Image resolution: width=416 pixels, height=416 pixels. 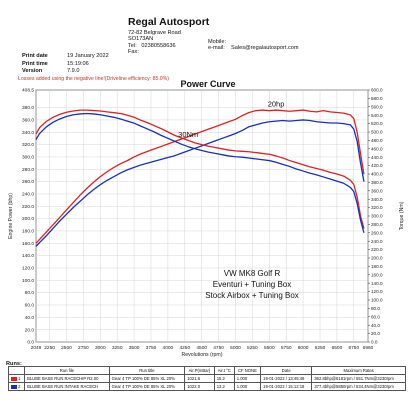 I want to click on run-max: 362.8bhp@6181rpm / 551.7Nm@3230rpm, so click(x=358, y=378).